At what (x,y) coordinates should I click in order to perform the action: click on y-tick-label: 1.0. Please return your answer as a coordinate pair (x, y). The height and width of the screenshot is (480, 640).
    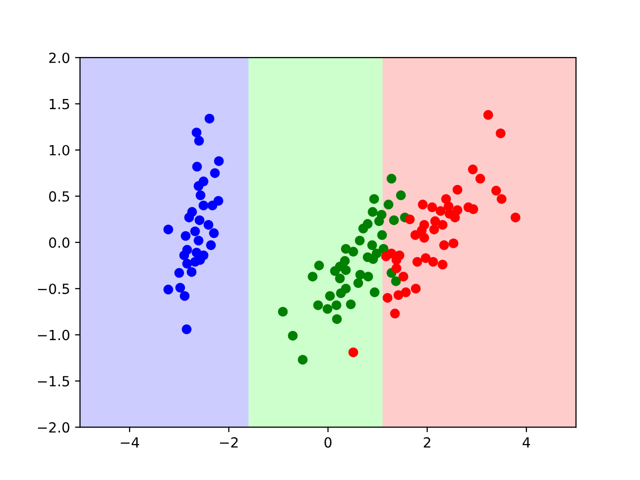
    Looking at the image, I should click on (60, 150).